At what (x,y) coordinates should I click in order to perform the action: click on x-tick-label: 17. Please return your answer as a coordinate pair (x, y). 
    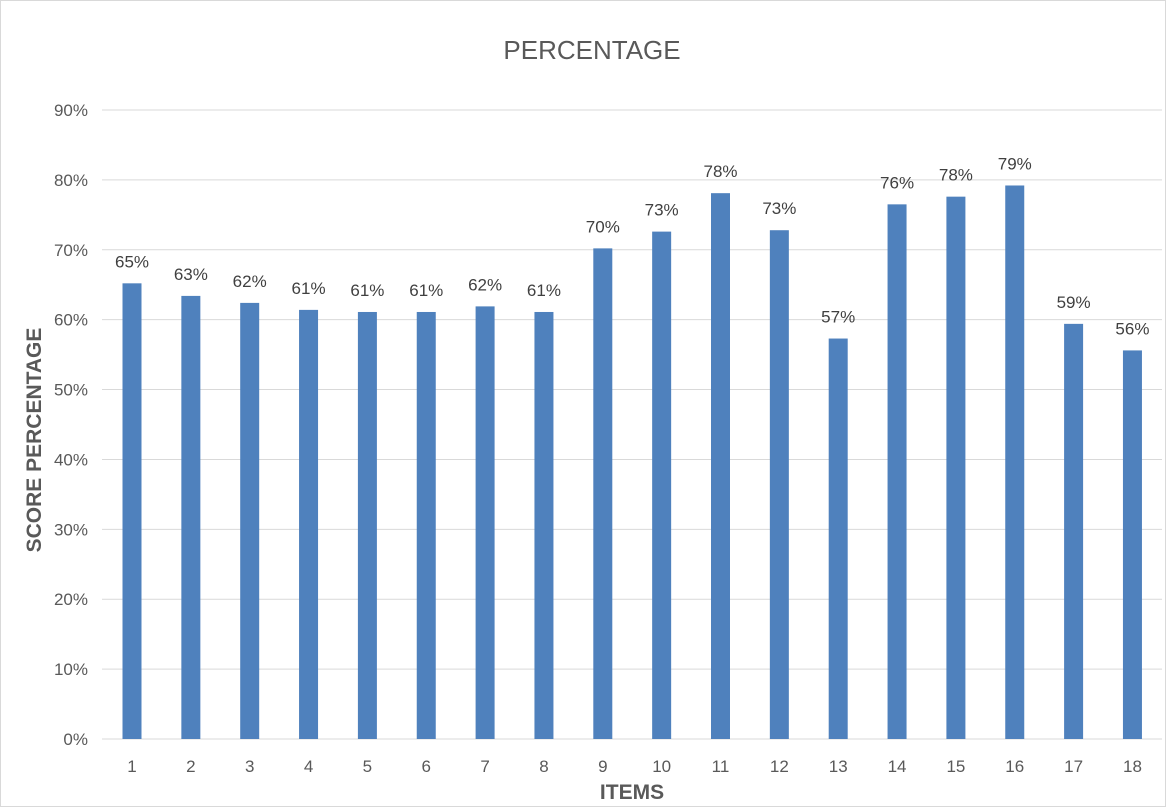
    Looking at the image, I should click on (1073, 766).